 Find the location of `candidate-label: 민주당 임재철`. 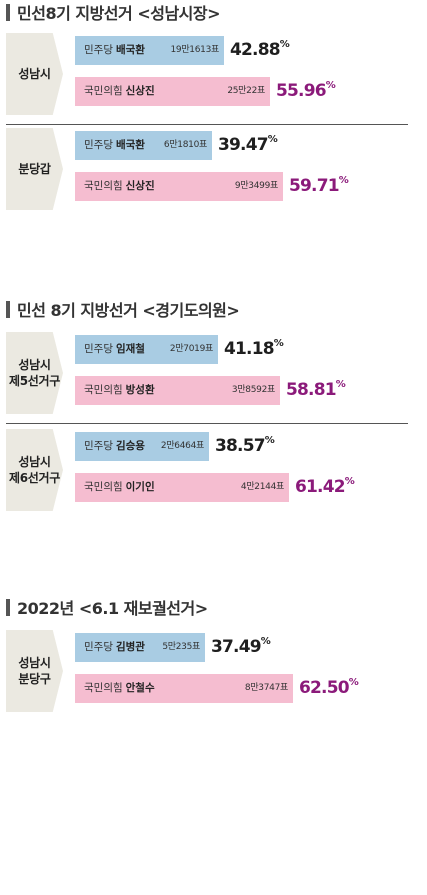

candidate-label: 민주당 임재철 is located at coordinates (114, 349).